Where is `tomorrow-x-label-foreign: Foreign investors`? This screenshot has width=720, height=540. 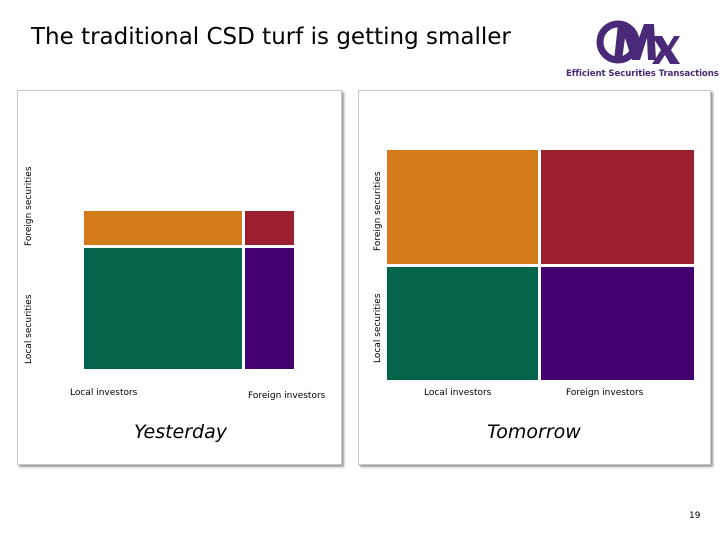 tomorrow-x-label-foreign: Foreign investors is located at coordinates (605, 393).